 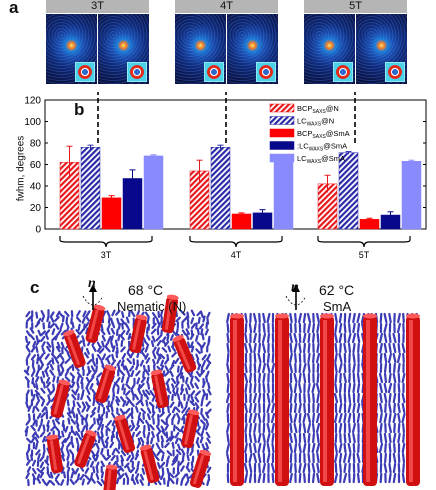 What do you see at coordinates (364, 255) in the screenshot?
I see `x-category-label: 5T` at bounding box center [364, 255].